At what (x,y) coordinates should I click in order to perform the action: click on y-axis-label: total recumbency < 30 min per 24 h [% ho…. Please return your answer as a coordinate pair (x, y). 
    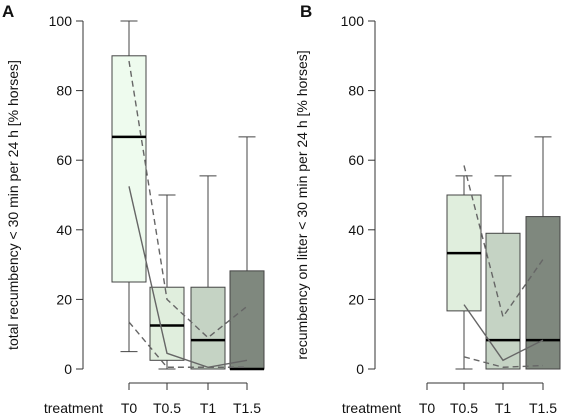
    Looking at the image, I should click on (13, 205).